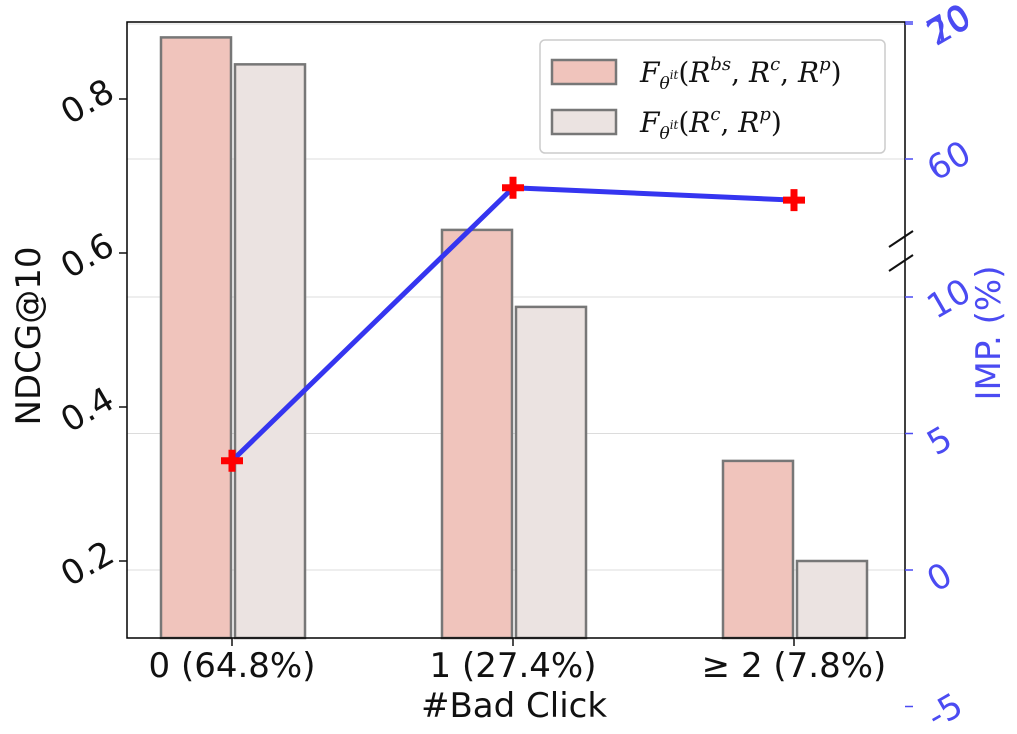  What do you see at coordinates (87, 410) in the screenshot?
I see `left-tick-label: 0.4` at bounding box center [87, 410].